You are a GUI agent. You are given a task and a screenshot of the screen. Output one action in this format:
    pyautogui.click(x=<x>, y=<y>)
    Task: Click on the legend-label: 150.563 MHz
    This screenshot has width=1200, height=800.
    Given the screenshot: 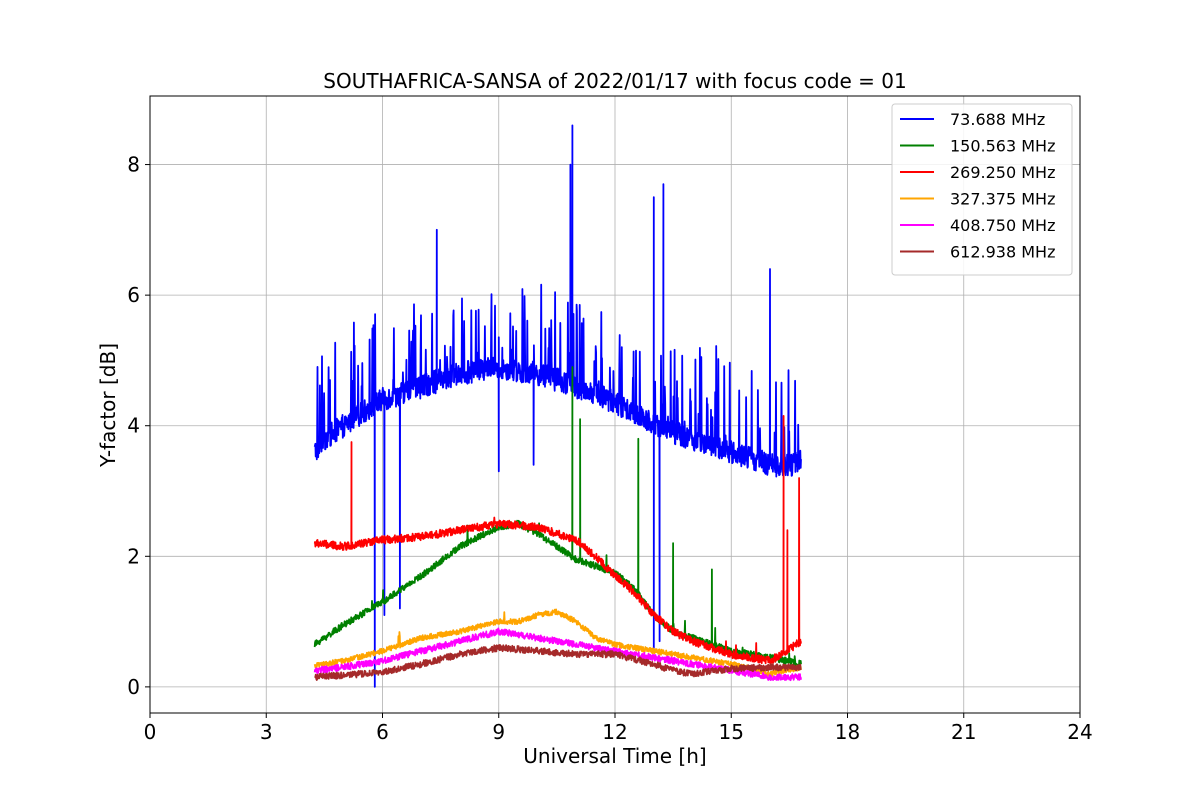 What is the action you would take?
    pyautogui.click(x=1002, y=146)
    